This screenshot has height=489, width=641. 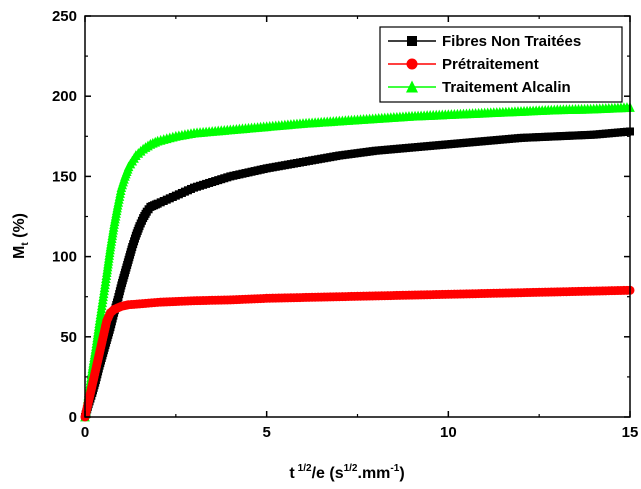 What do you see at coordinates (266, 432) in the screenshot?
I see `x-tick-label: 5` at bounding box center [266, 432].